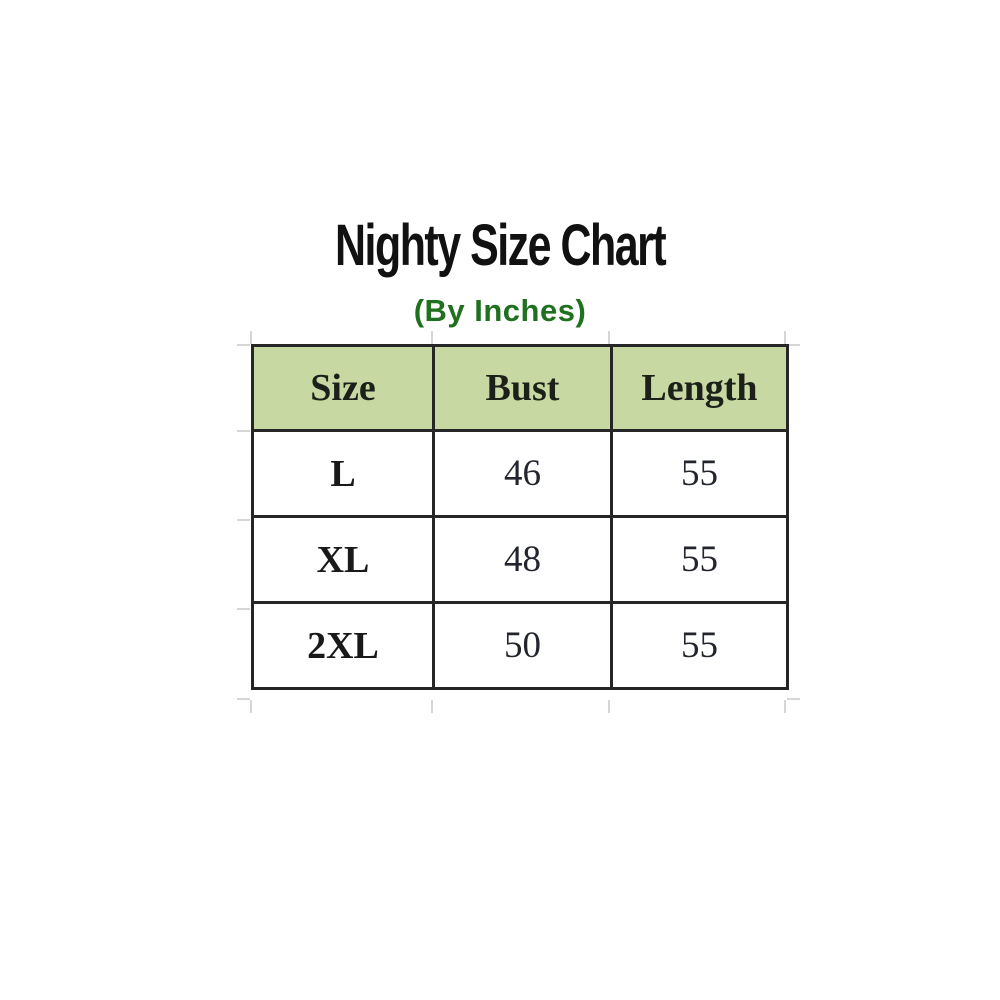 This screenshot has height=1000, width=1000. I want to click on bust-value: 46, so click(522, 473).